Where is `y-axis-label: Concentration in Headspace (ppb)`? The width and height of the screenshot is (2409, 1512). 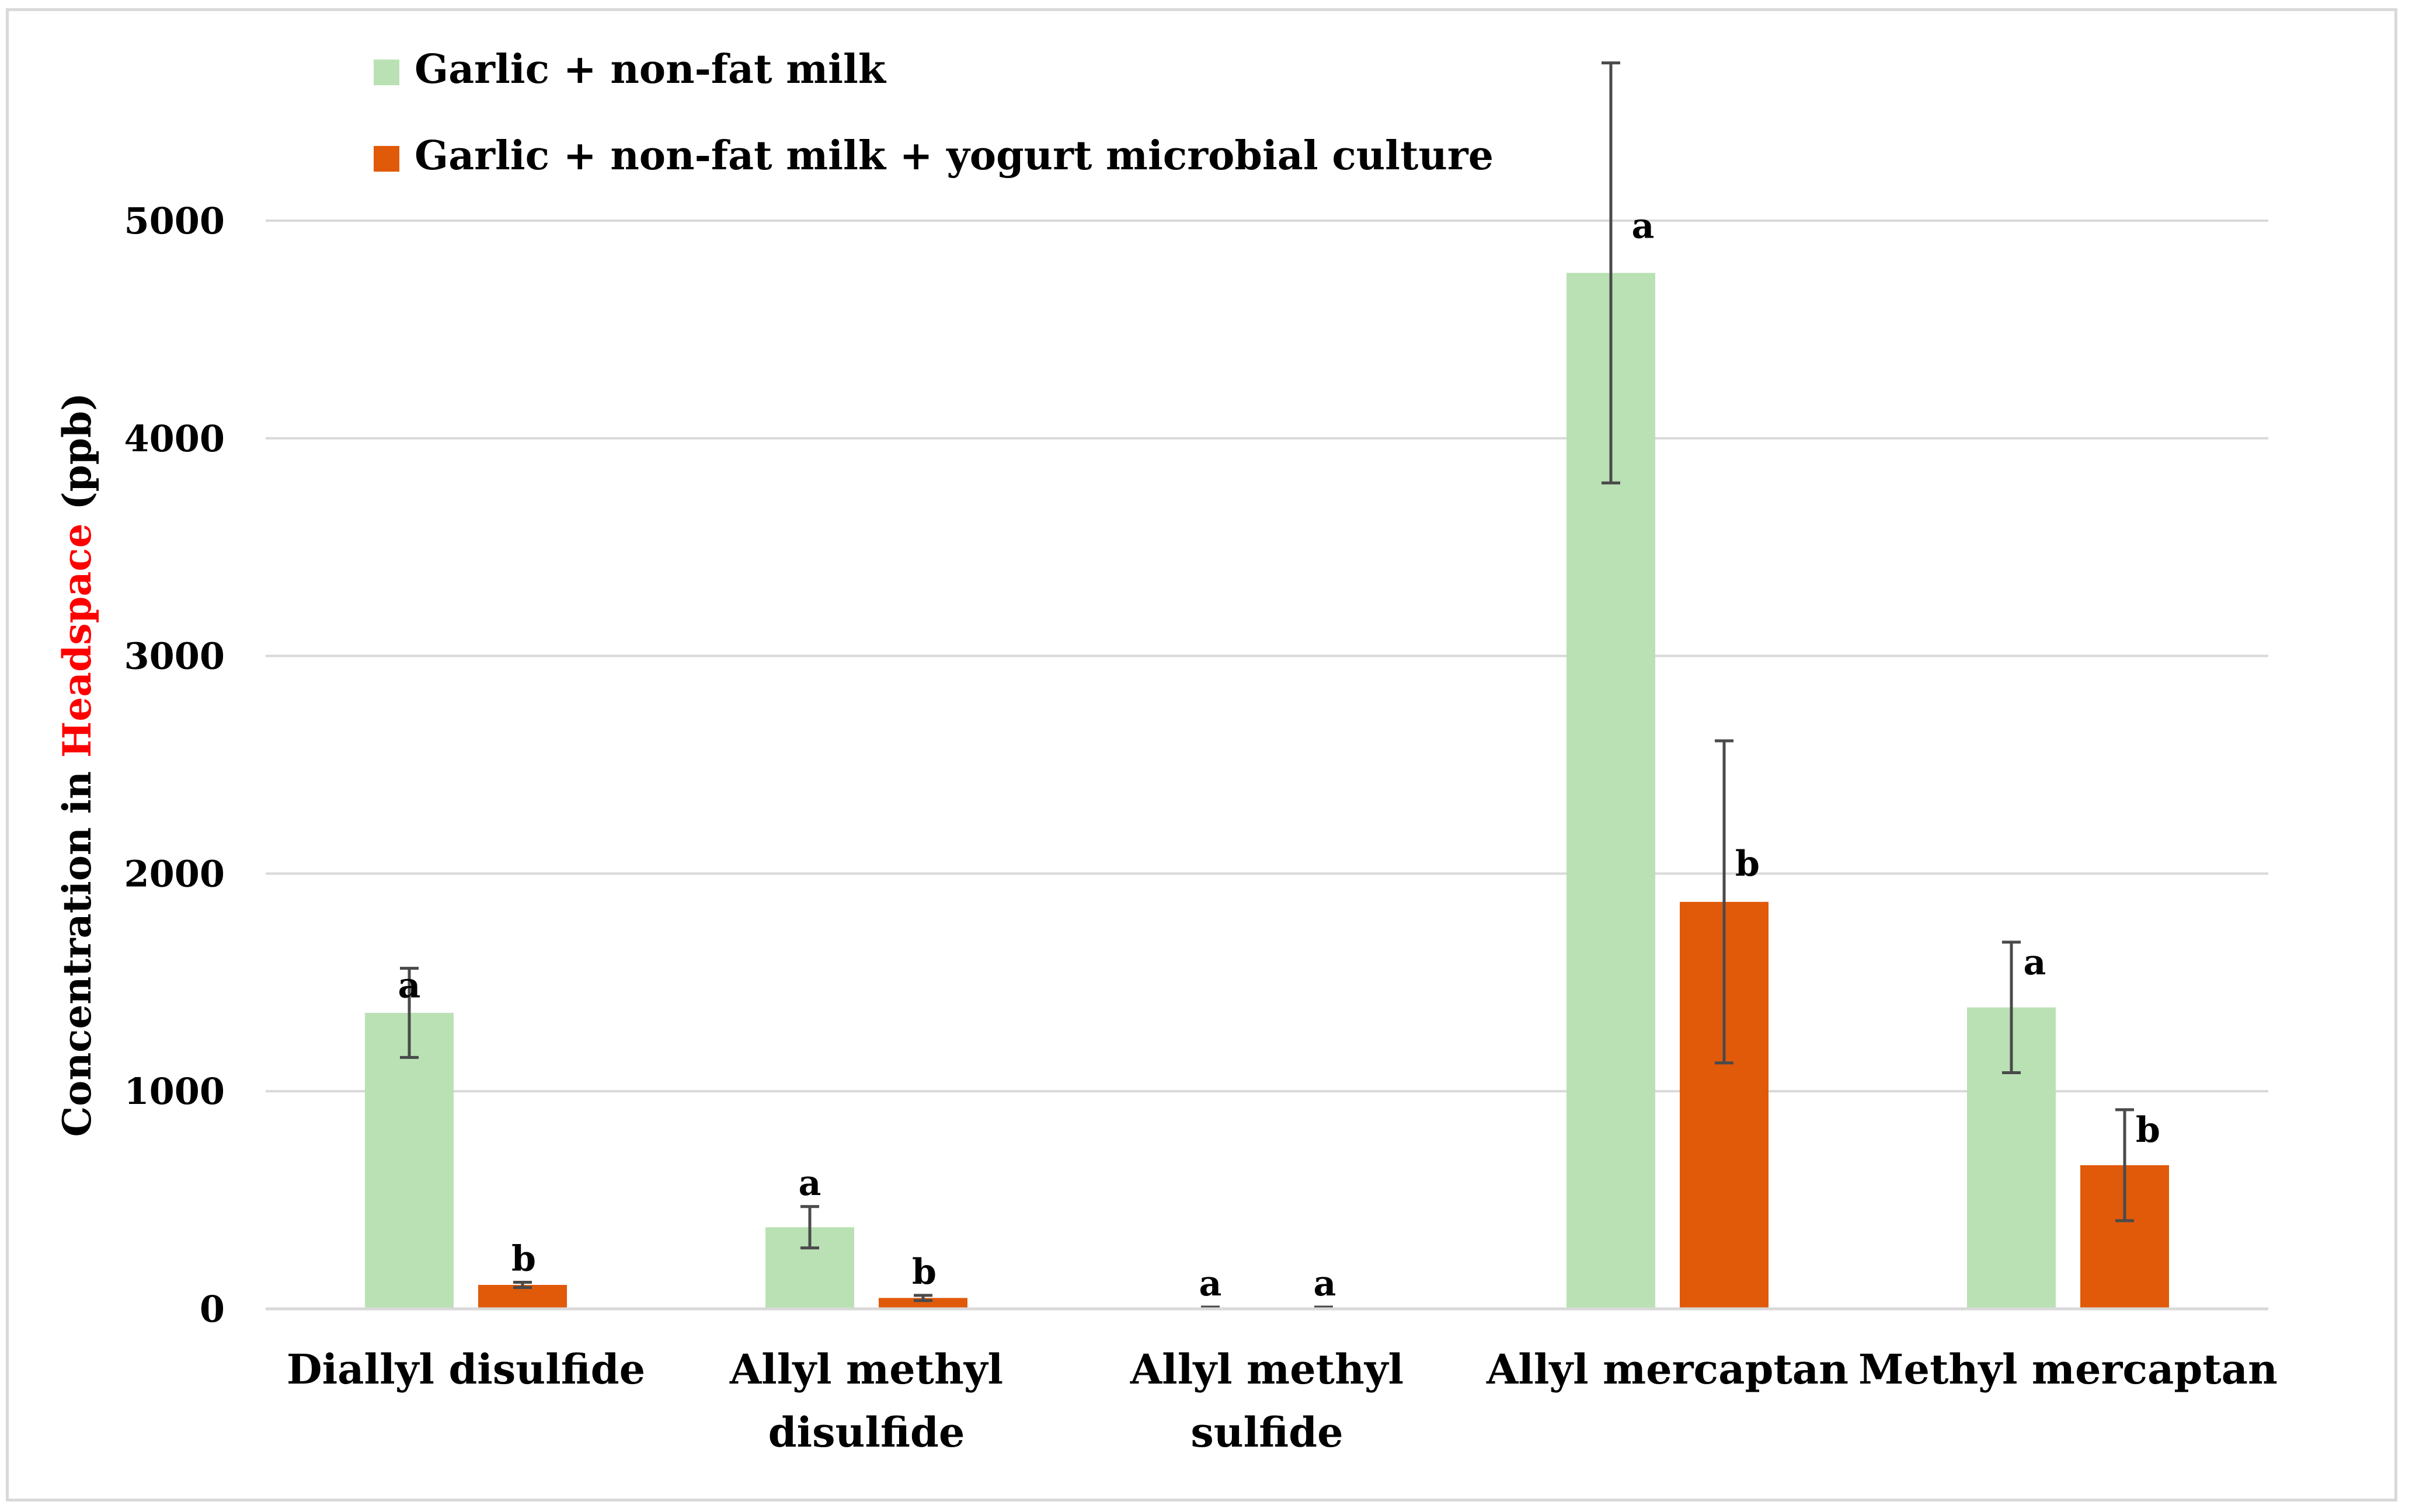 y-axis-label: Concentration in Headspace (ppb) is located at coordinates (77, 765).